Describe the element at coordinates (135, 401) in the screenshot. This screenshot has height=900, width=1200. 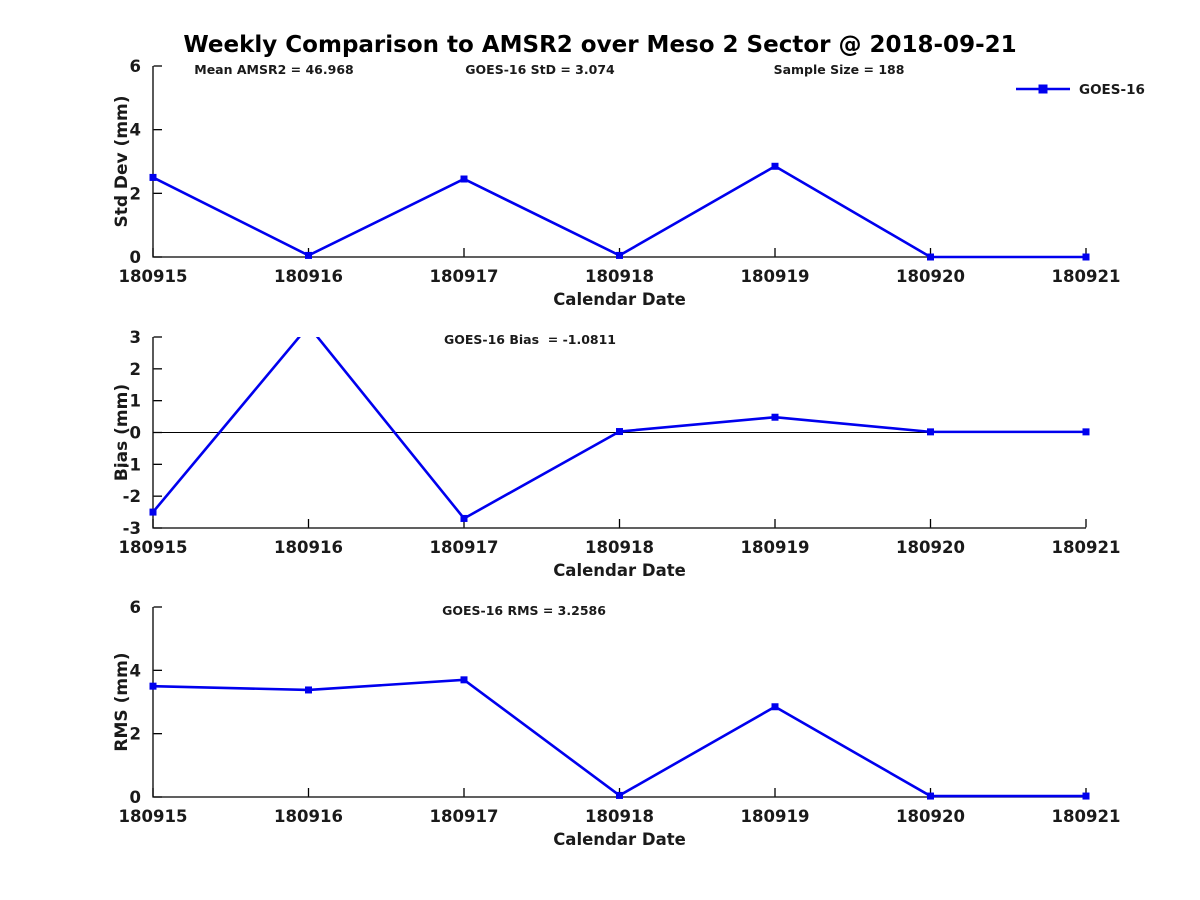
I see `y-tick-label: 1` at that location.